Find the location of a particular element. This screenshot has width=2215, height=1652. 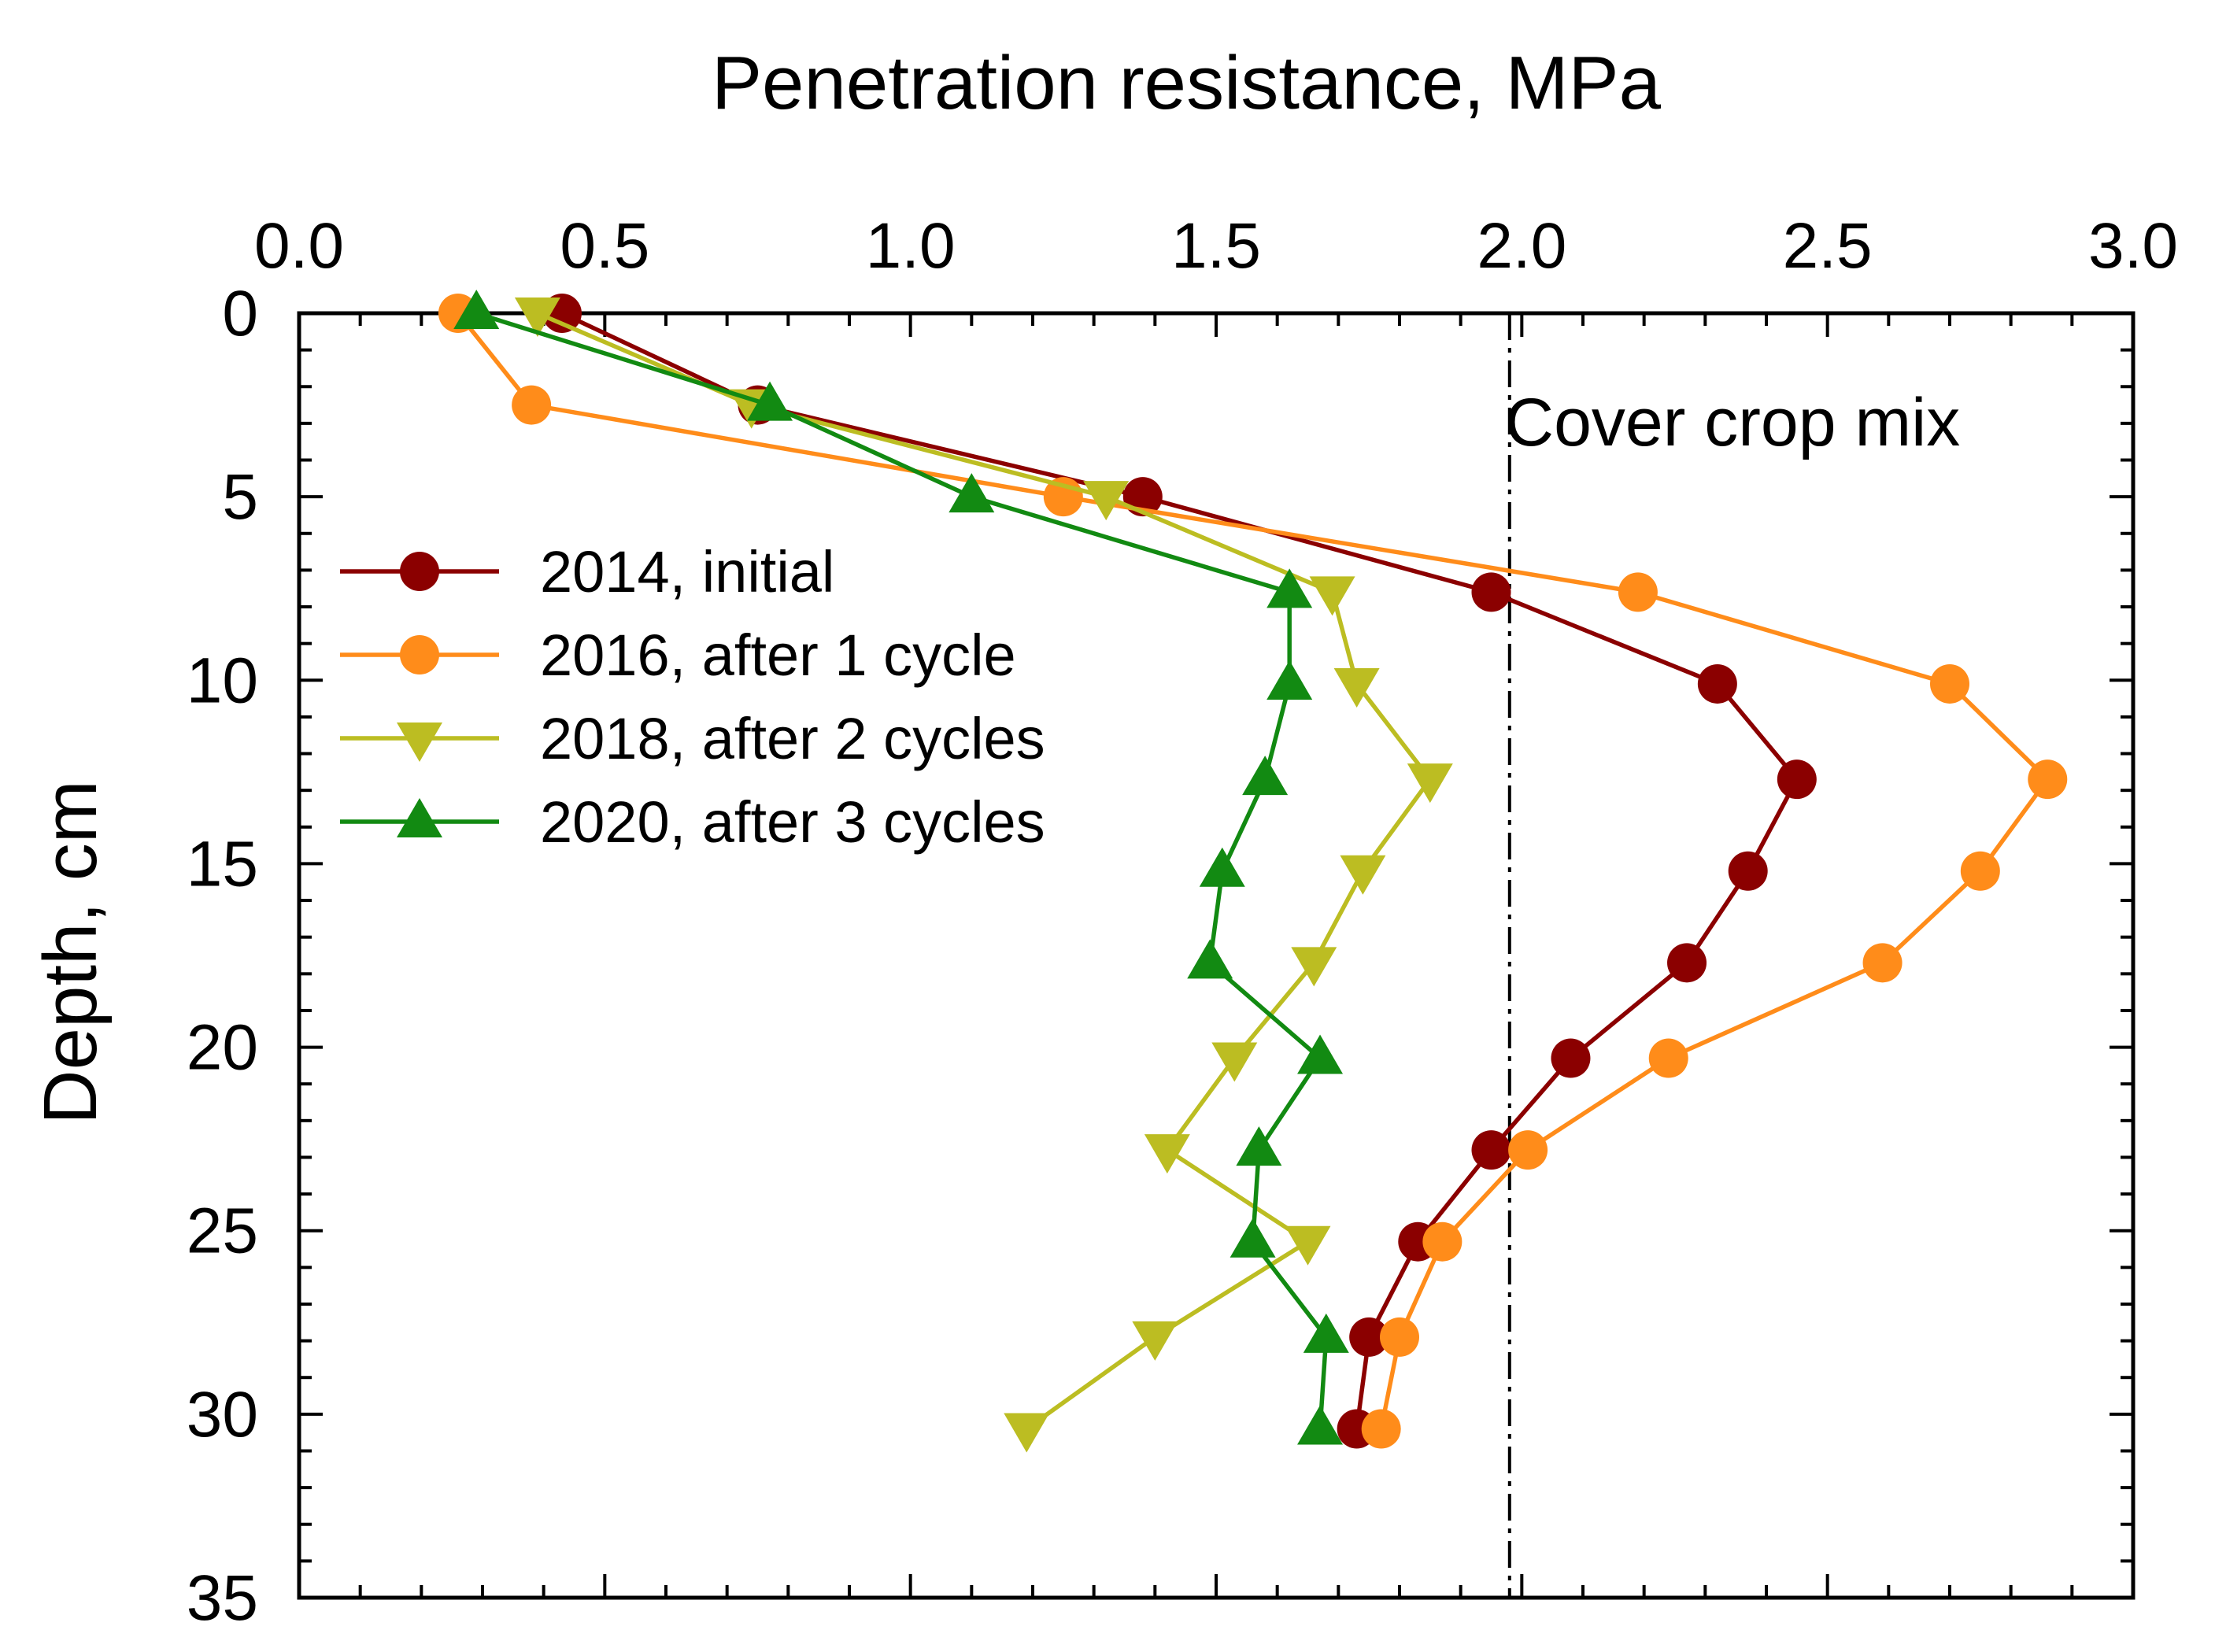

x-tick-label: 1.0 is located at coordinates (911, 246).